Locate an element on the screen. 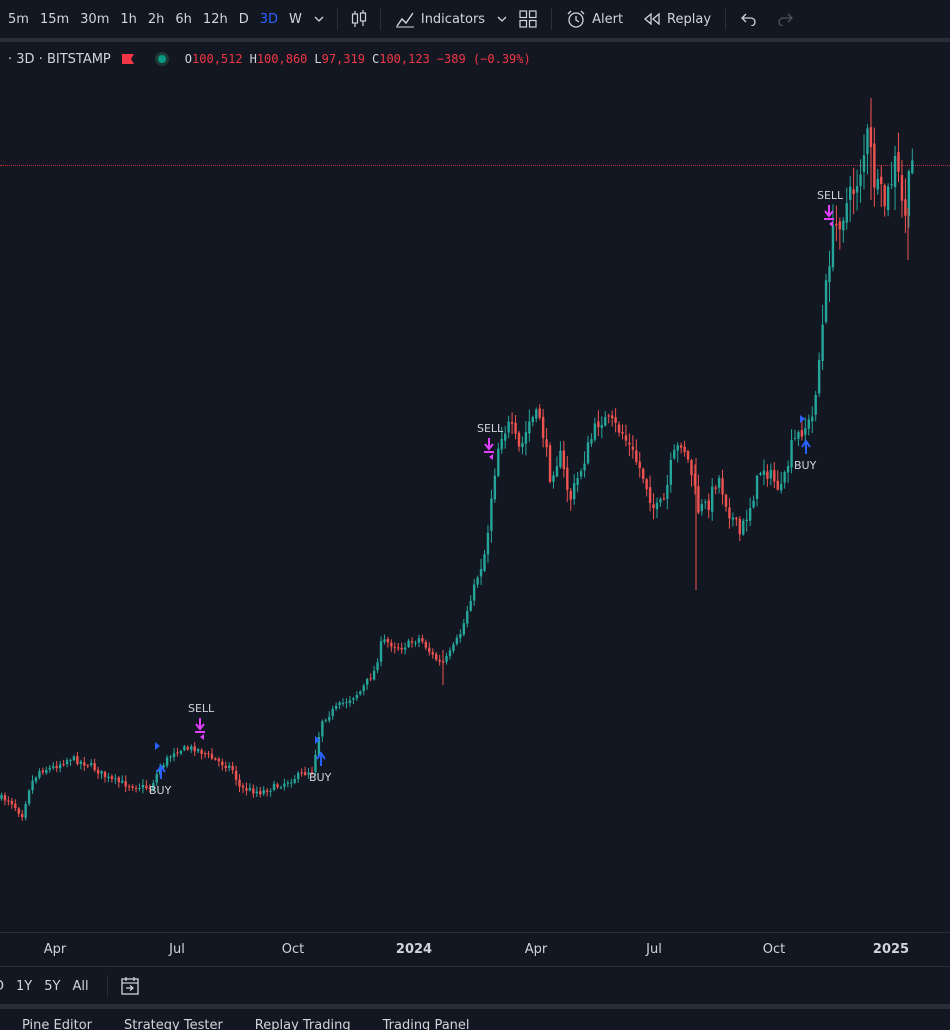 The image size is (950, 1030). buy-signal-label: BUY is located at coordinates (805, 465).